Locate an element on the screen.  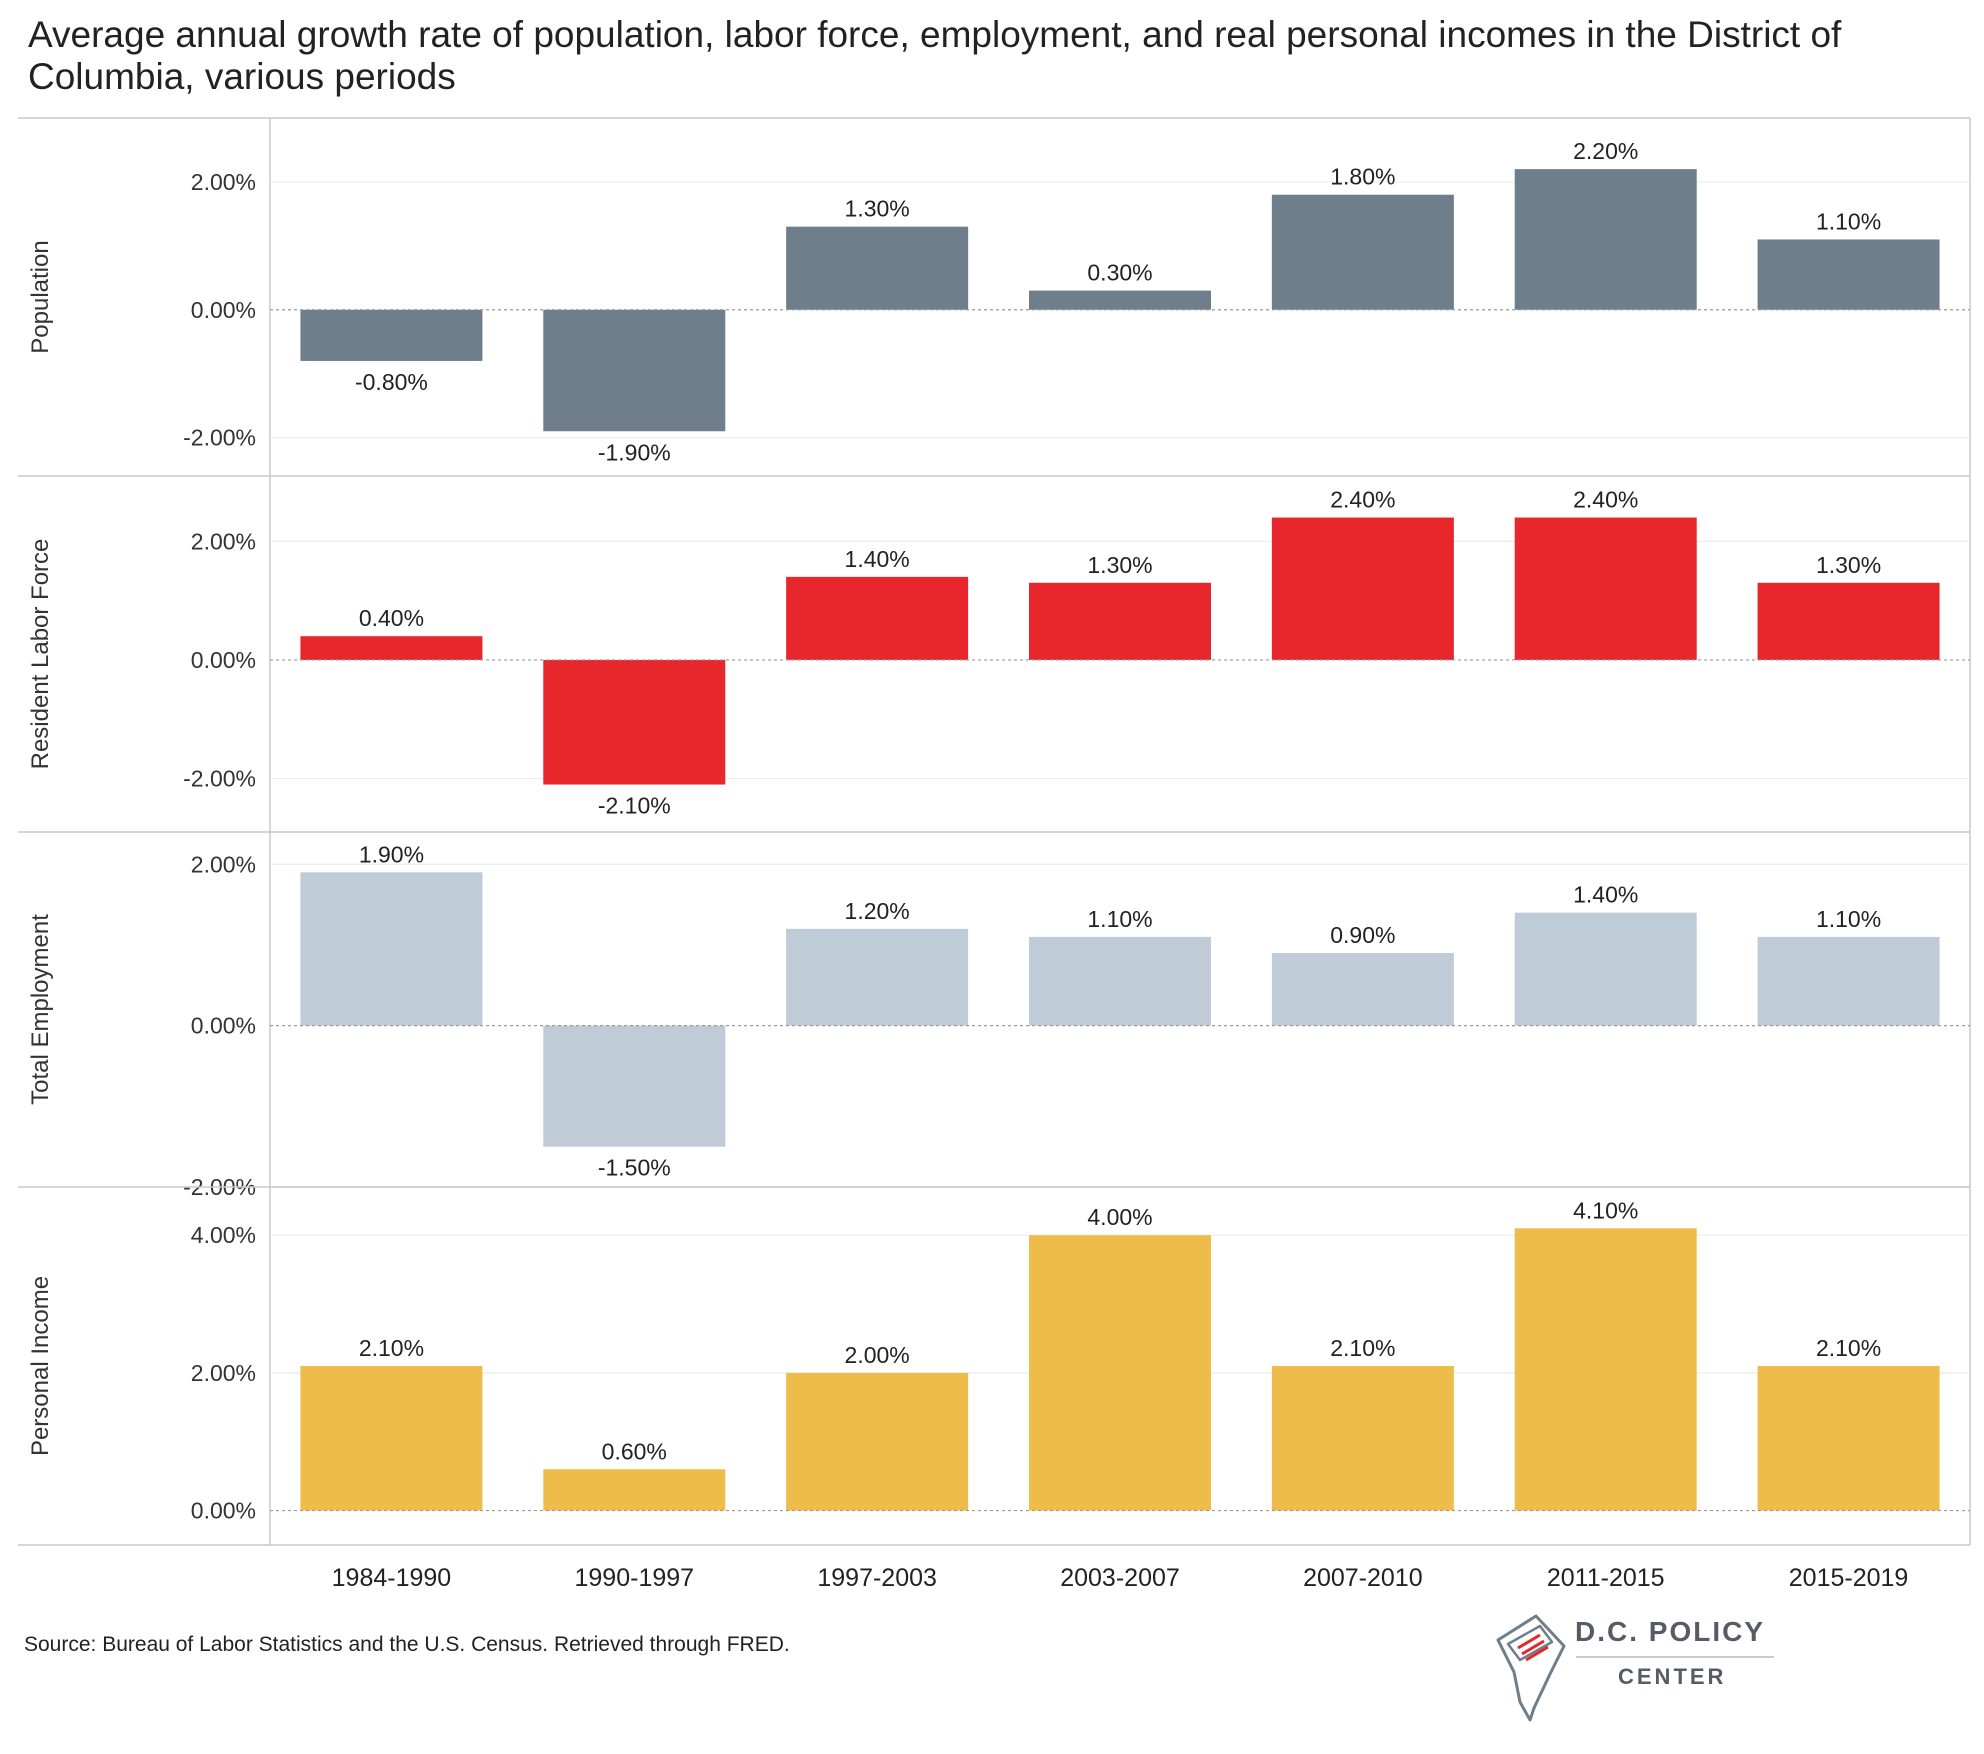
data-label: 0.40% is located at coordinates (391, 618).